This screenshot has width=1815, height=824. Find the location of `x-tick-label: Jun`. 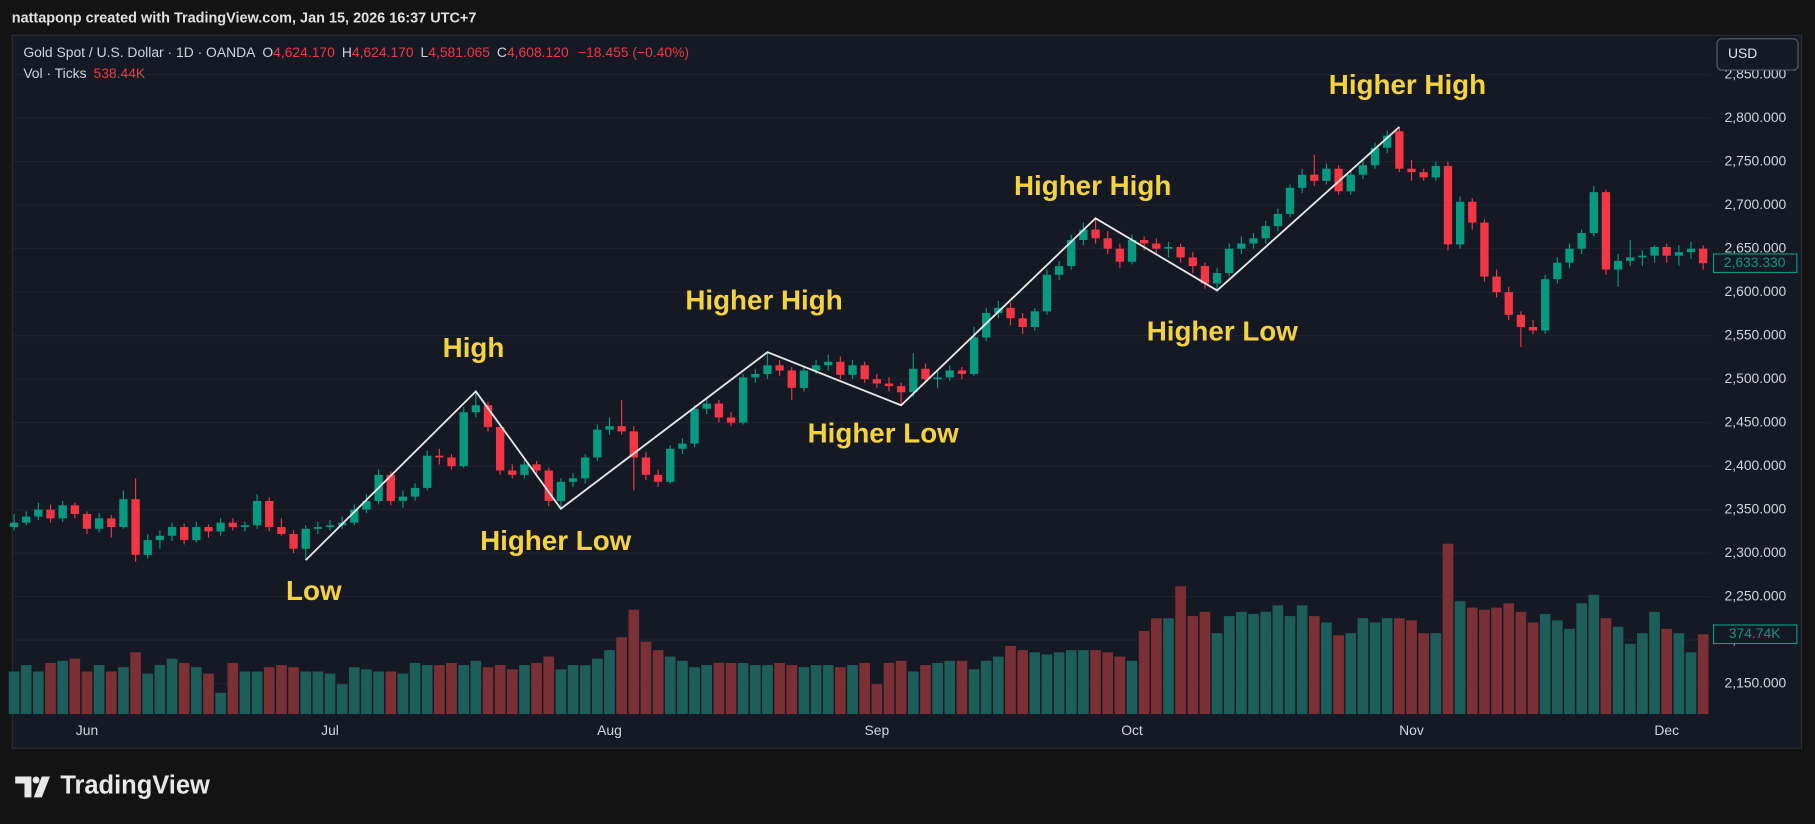

x-tick-label: Jun is located at coordinates (87, 730).